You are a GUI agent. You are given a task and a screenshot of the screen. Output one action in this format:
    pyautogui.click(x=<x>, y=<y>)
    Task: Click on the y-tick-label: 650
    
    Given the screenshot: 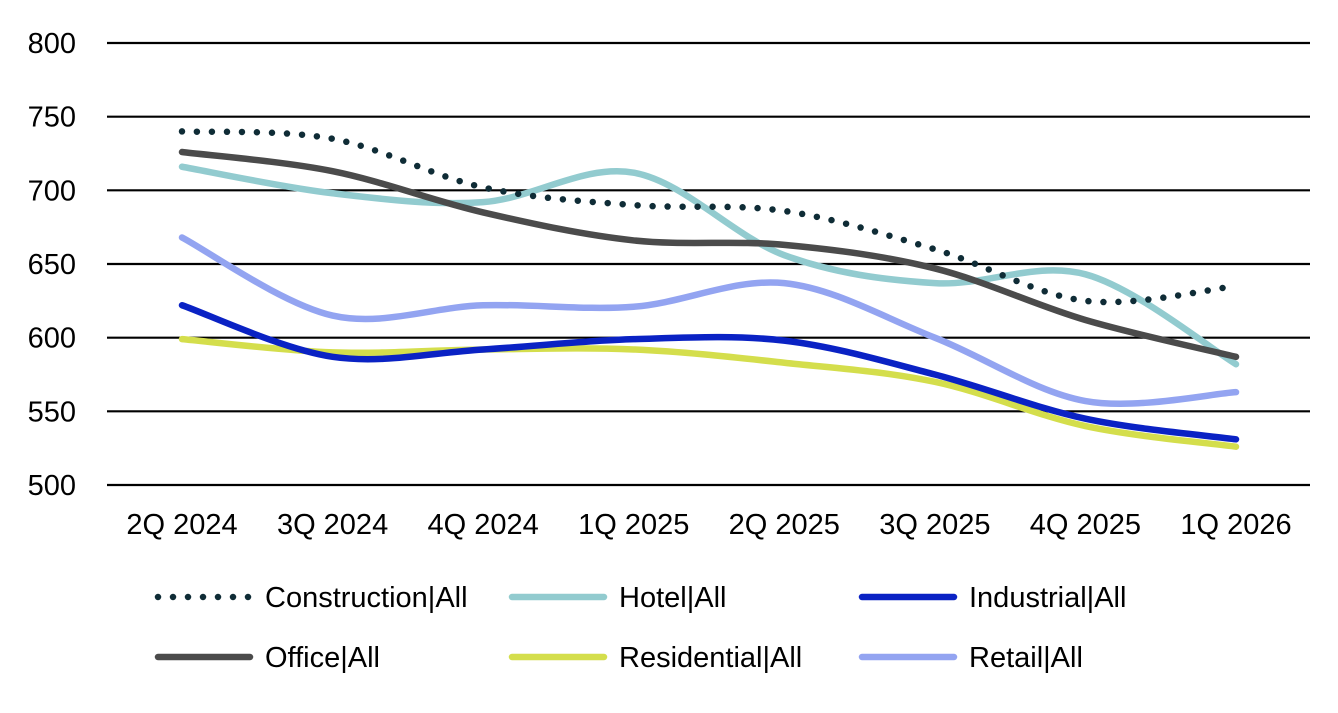 What is the action you would take?
    pyautogui.click(x=52, y=265)
    